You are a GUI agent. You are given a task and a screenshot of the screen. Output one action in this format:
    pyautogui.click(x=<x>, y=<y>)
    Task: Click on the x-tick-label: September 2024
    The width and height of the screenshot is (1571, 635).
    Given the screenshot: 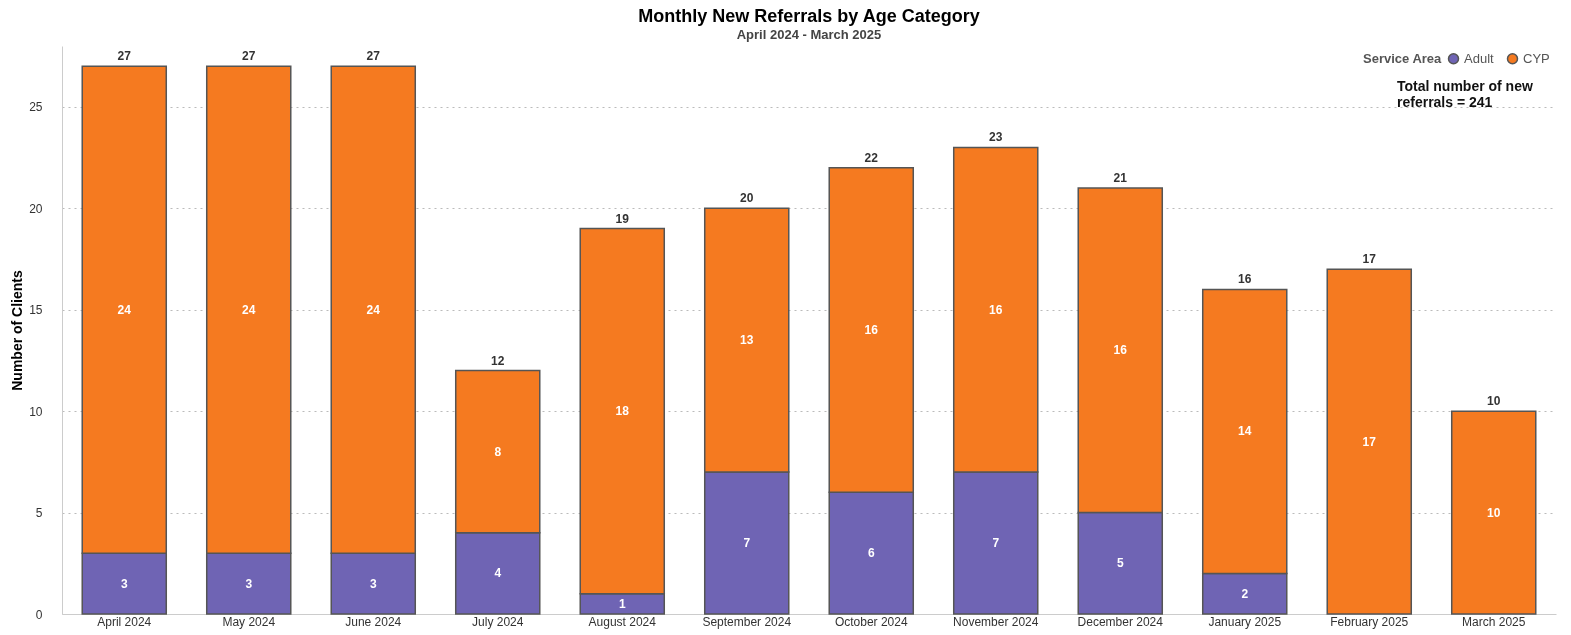 What is the action you would take?
    pyautogui.click(x=747, y=621)
    